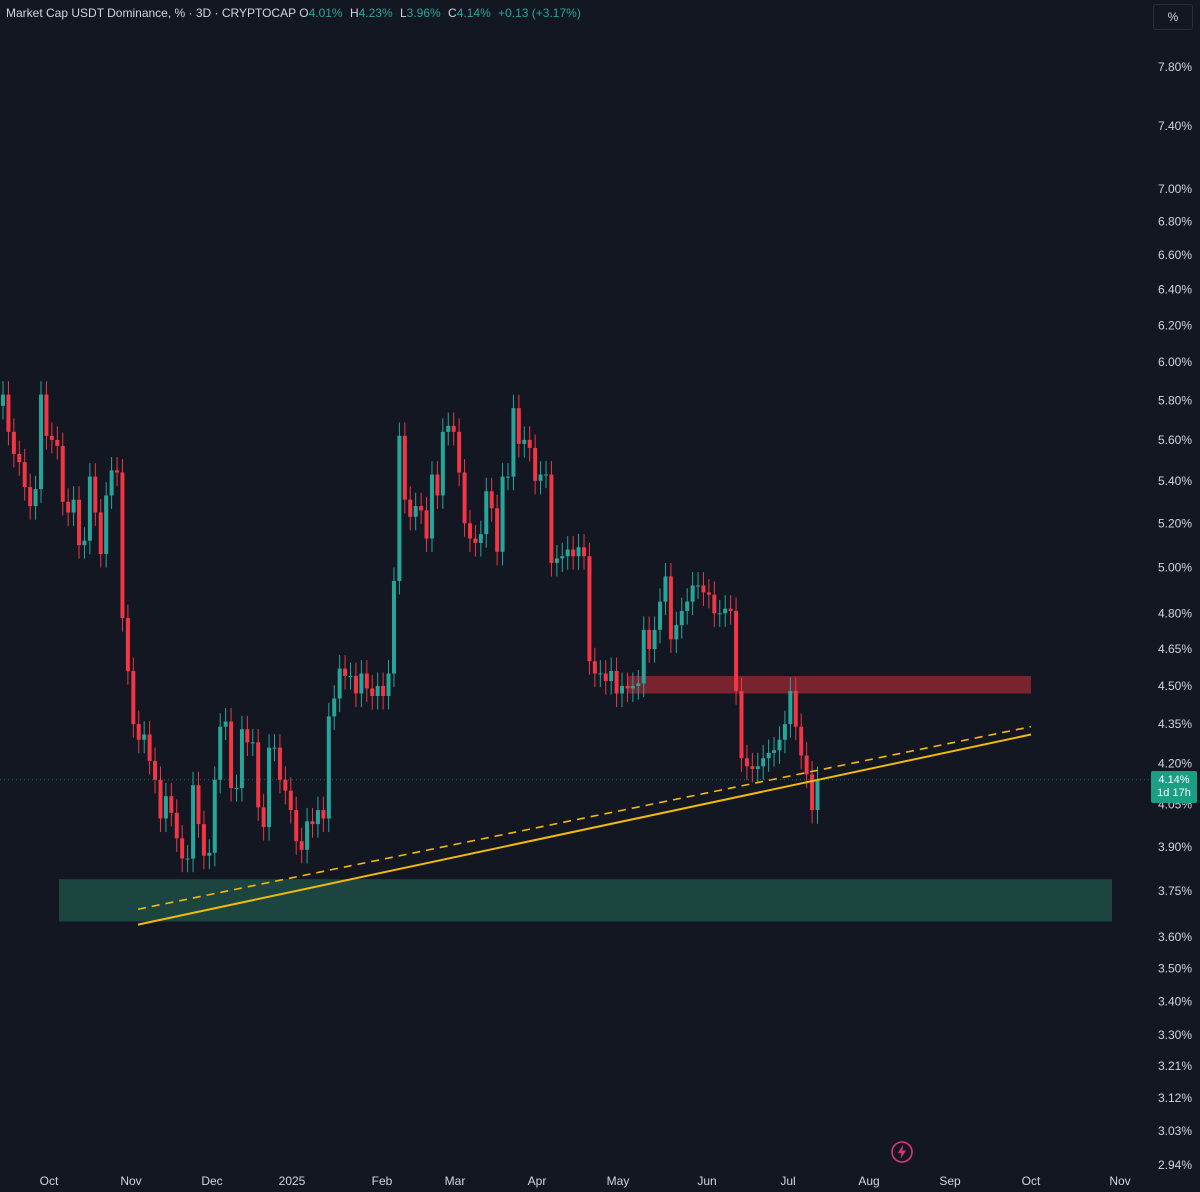 Image resolution: width=1200 pixels, height=1192 pixels. Describe the element at coordinates (902, 1152) in the screenshot. I see `lightning-icon` at that location.